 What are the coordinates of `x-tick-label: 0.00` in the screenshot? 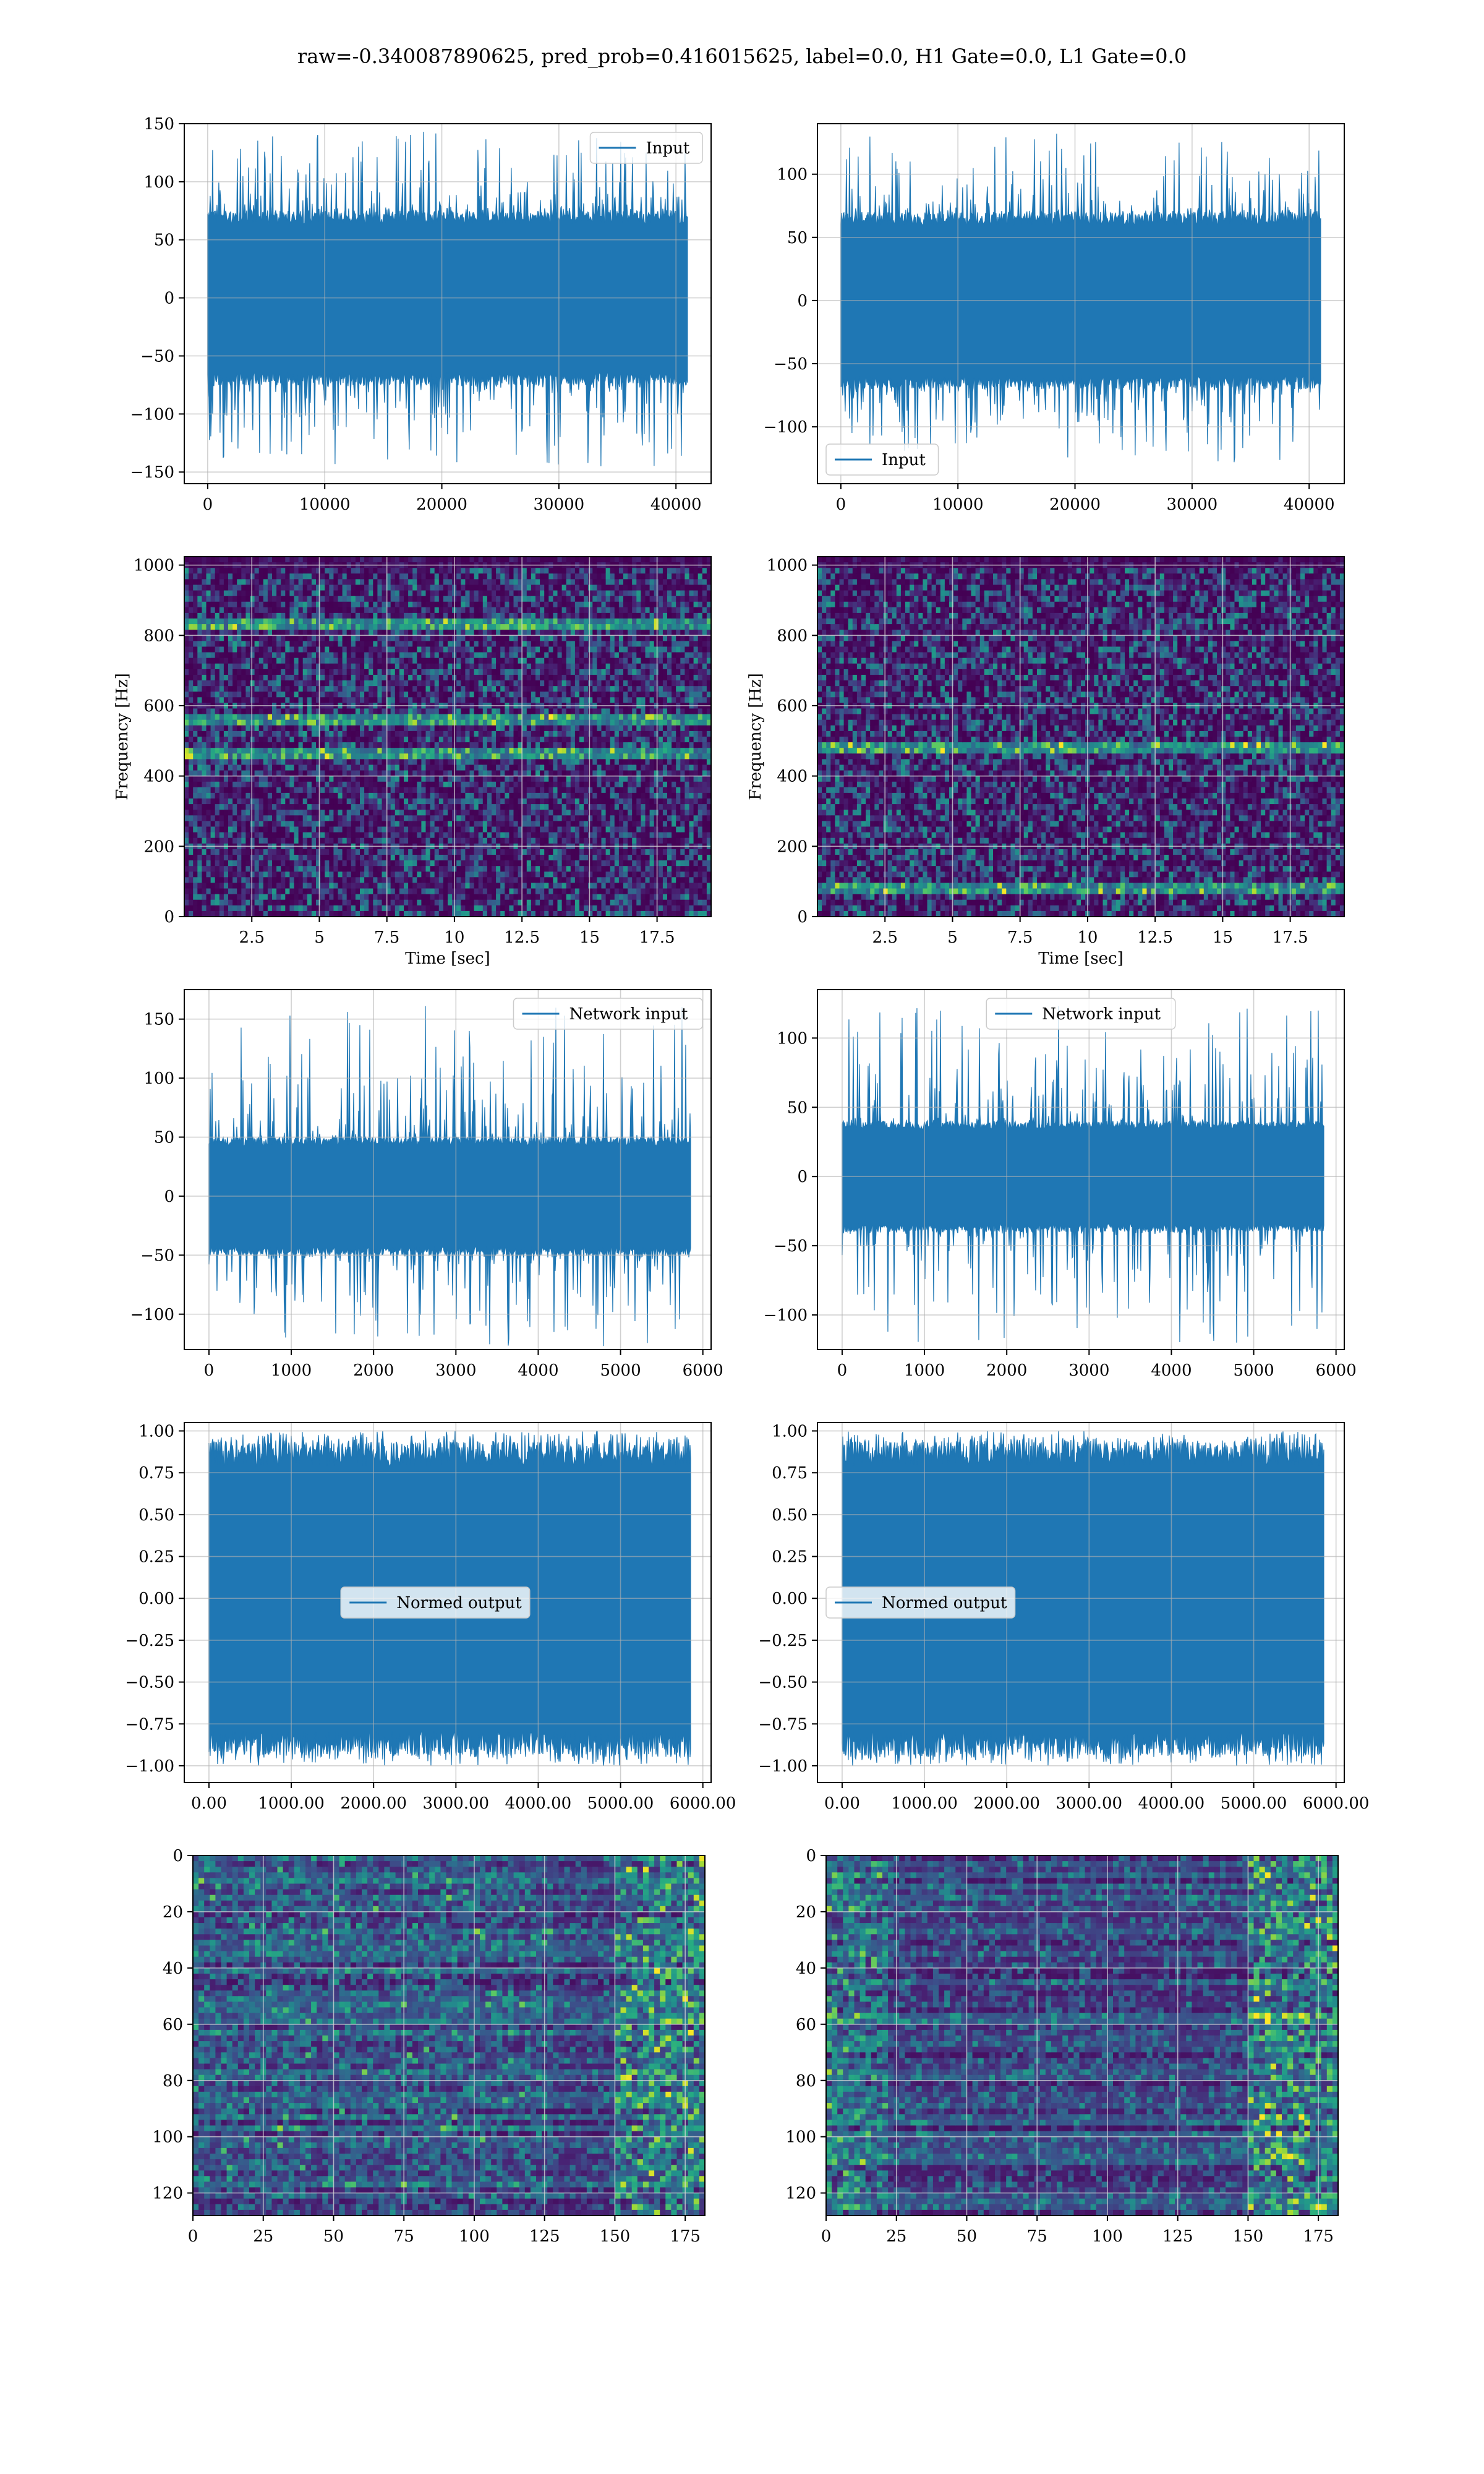 It's located at (209, 1803).